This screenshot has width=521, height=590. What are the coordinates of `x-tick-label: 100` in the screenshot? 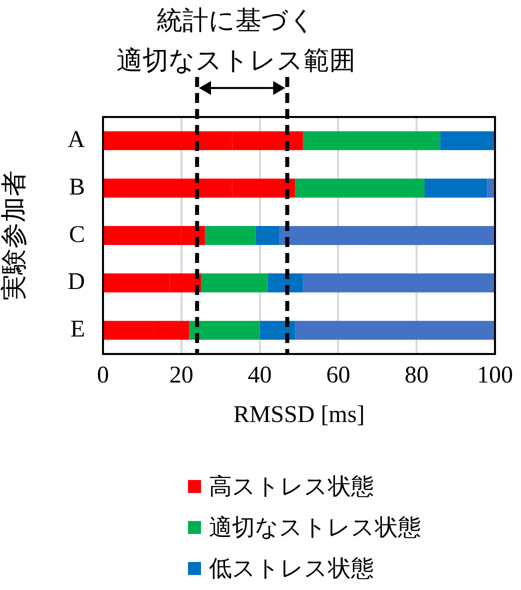 It's located at (495, 375).